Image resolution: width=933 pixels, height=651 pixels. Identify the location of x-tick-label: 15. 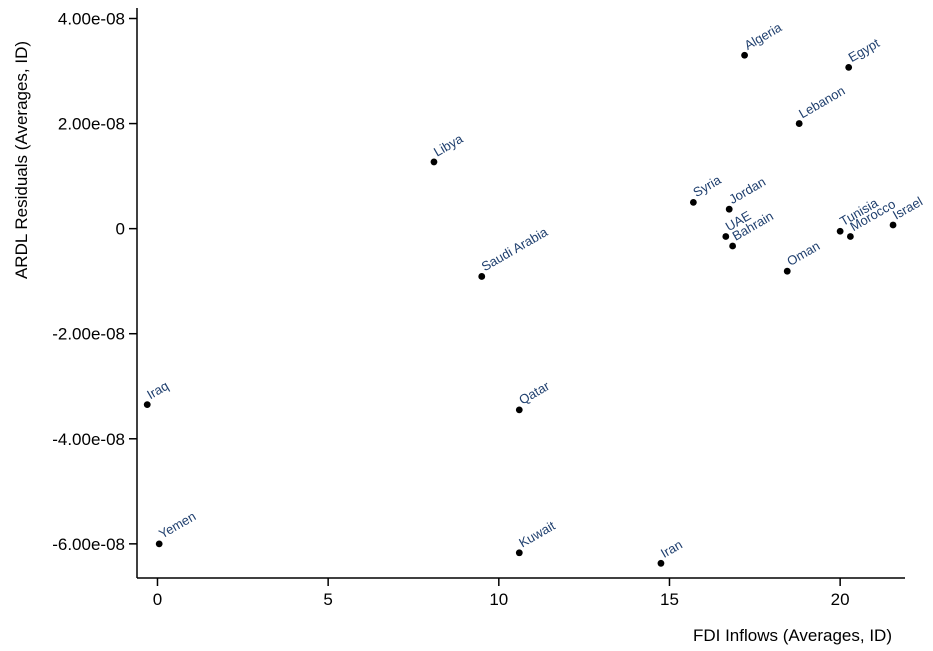
(669, 599).